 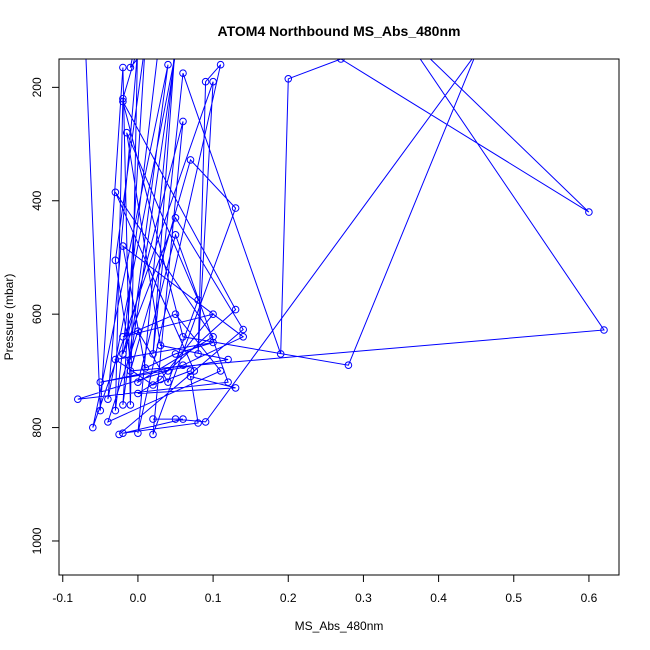 What do you see at coordinates (37, 200) in the screenshot?
I see `y-tick-label: 400` at bounding box center [37, 200].